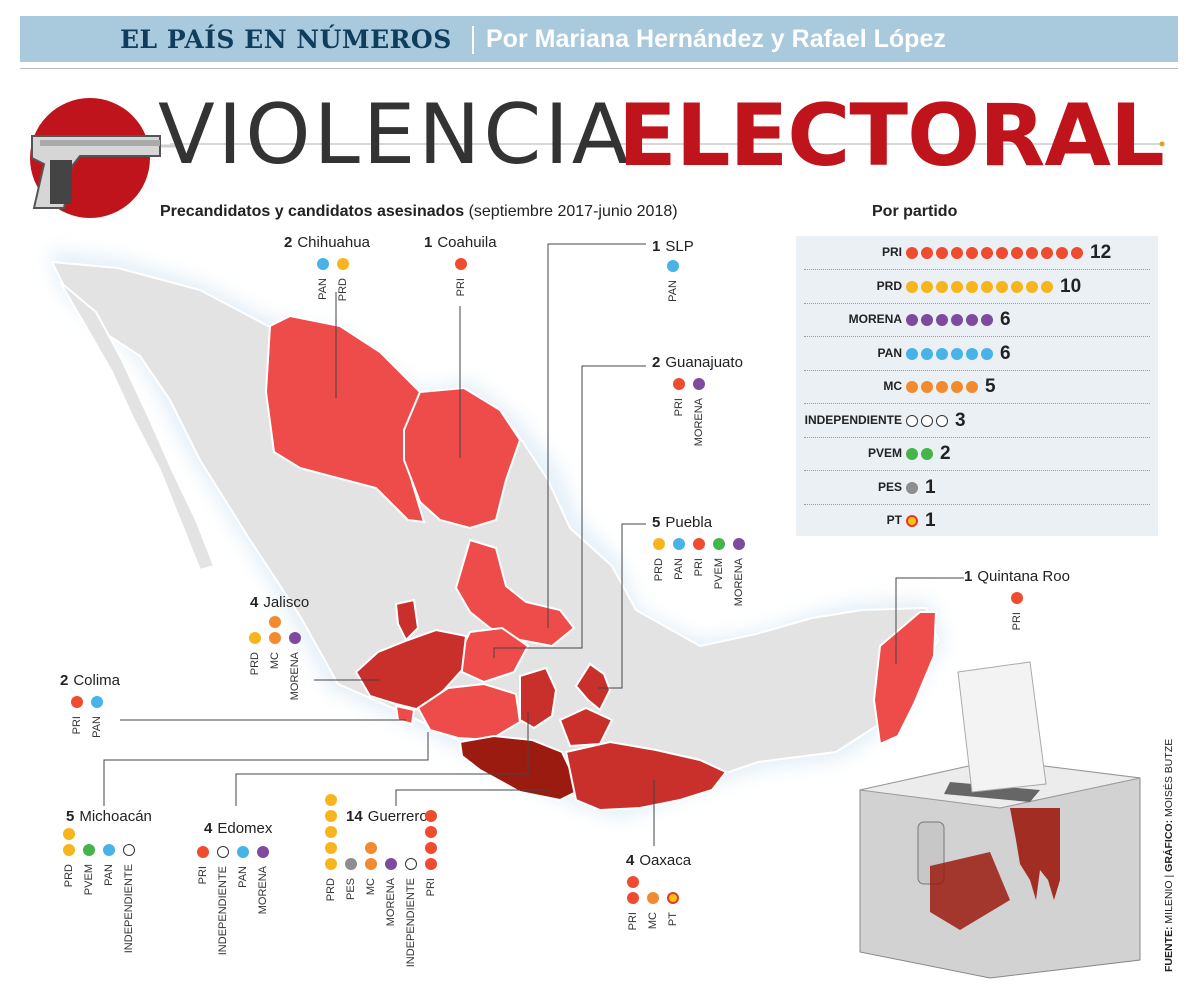 The width and height of the screenshot is (1186, 996). I want to click on party-name: INDEPENDIENTE, so click(853, 419).